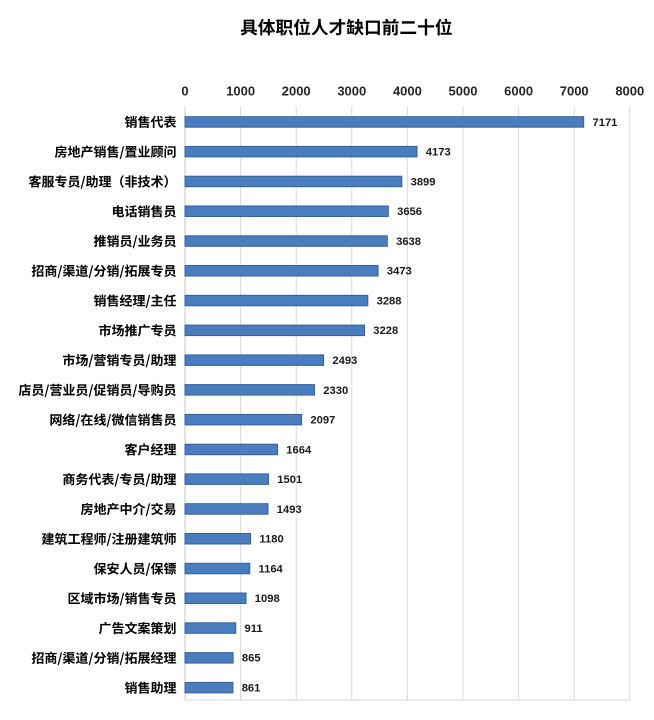 This screenshot has width=654, height=720. I want to click on svg-text: 5000, so click(463, 91).